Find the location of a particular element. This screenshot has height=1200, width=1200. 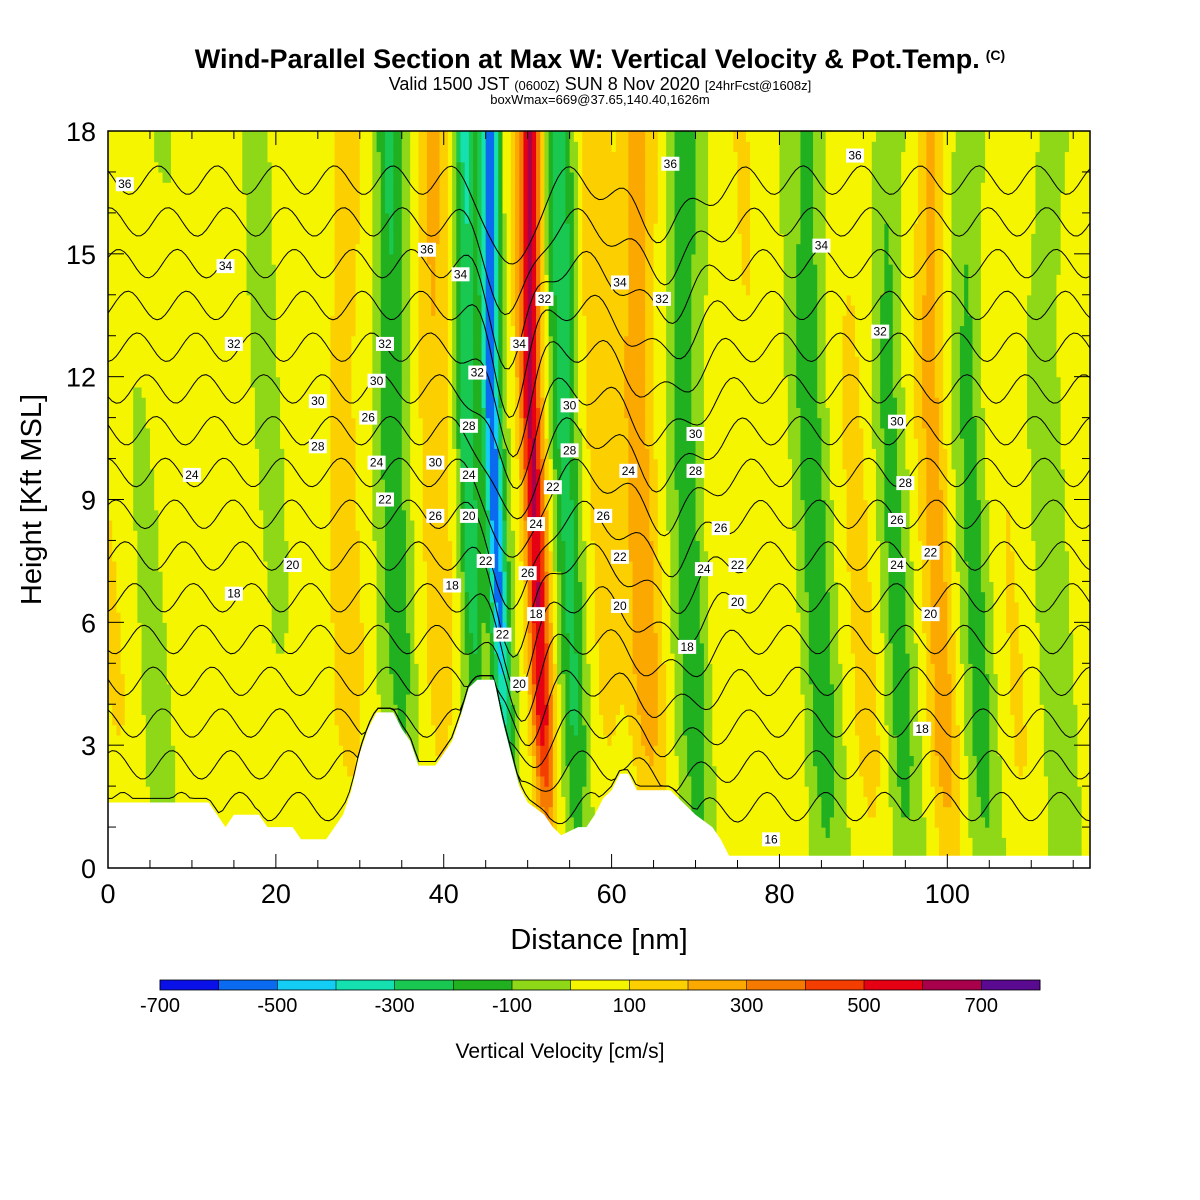

contour-label: 20 is located at coordinates (930, 614).